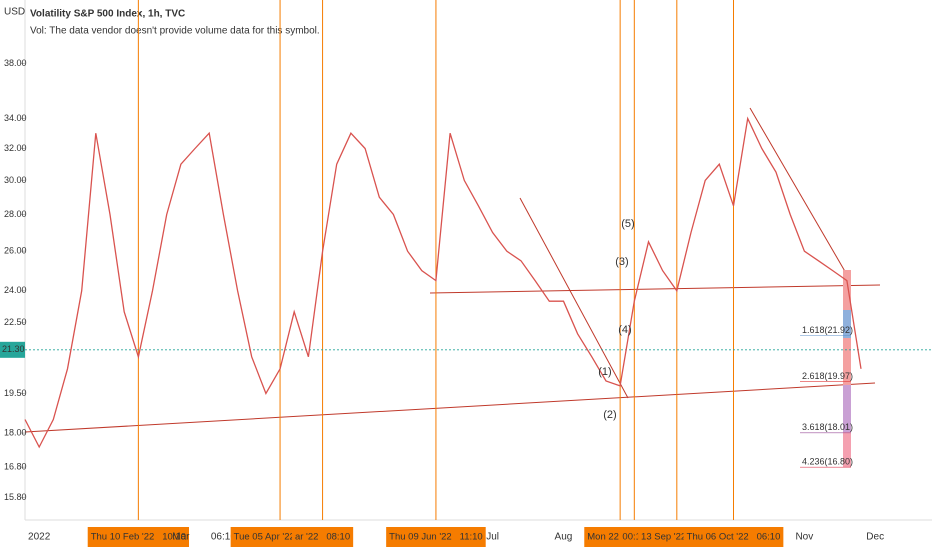 The image size is (932, 550). What do you see at coordinates (15, 214) in the screenshot?
I see `y-tick-label: 28.00` at bounding box center [15, 214].